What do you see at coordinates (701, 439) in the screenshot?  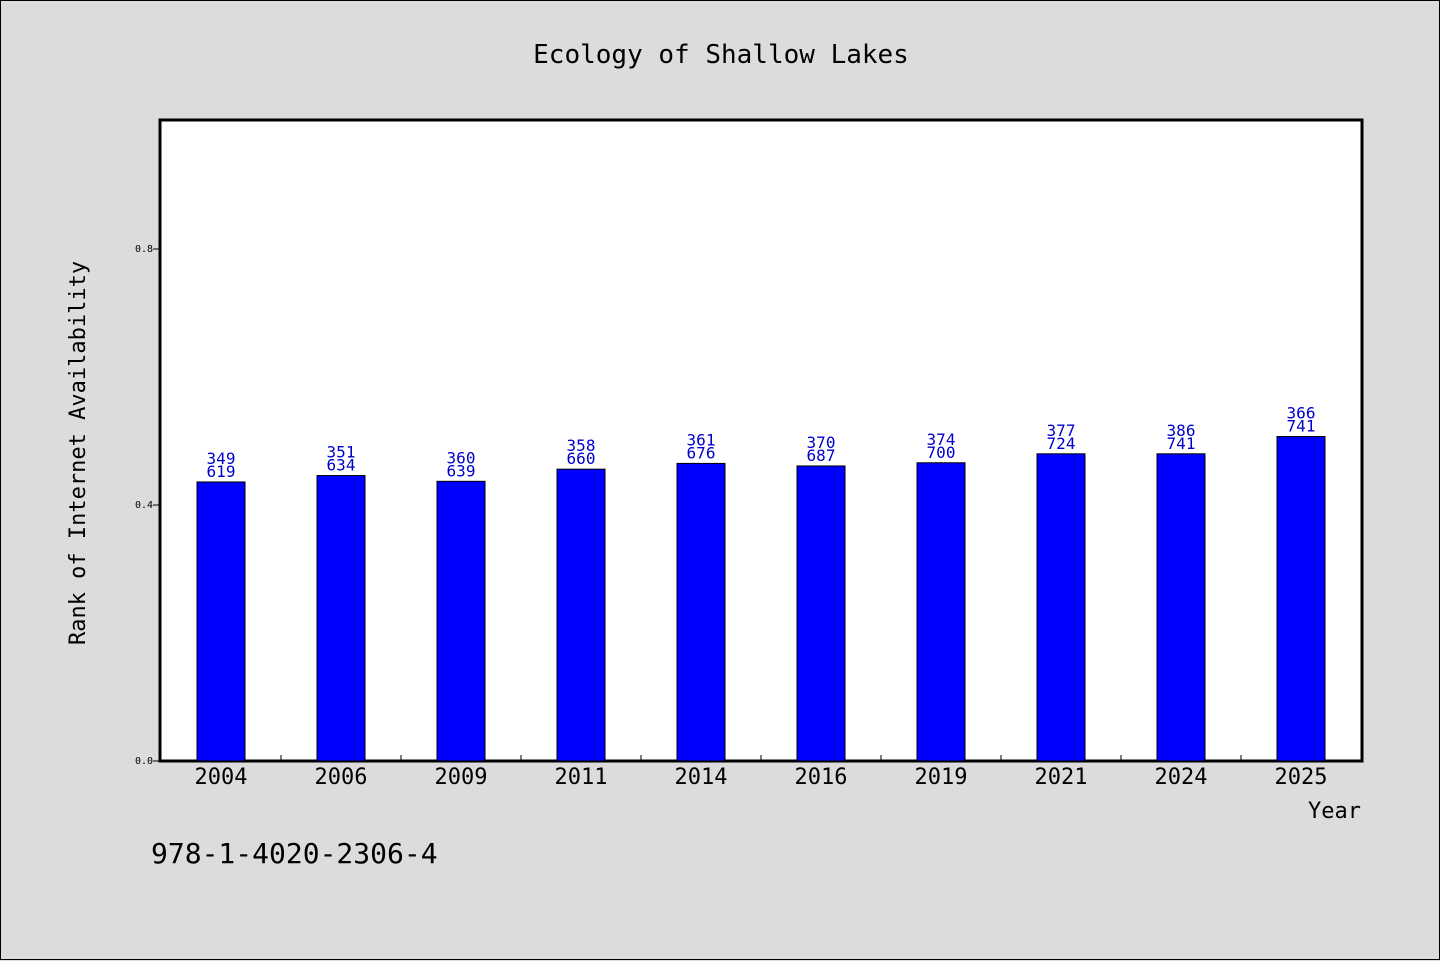 I see `bar-data-label-top: 361` at bounding box center [701, 439].